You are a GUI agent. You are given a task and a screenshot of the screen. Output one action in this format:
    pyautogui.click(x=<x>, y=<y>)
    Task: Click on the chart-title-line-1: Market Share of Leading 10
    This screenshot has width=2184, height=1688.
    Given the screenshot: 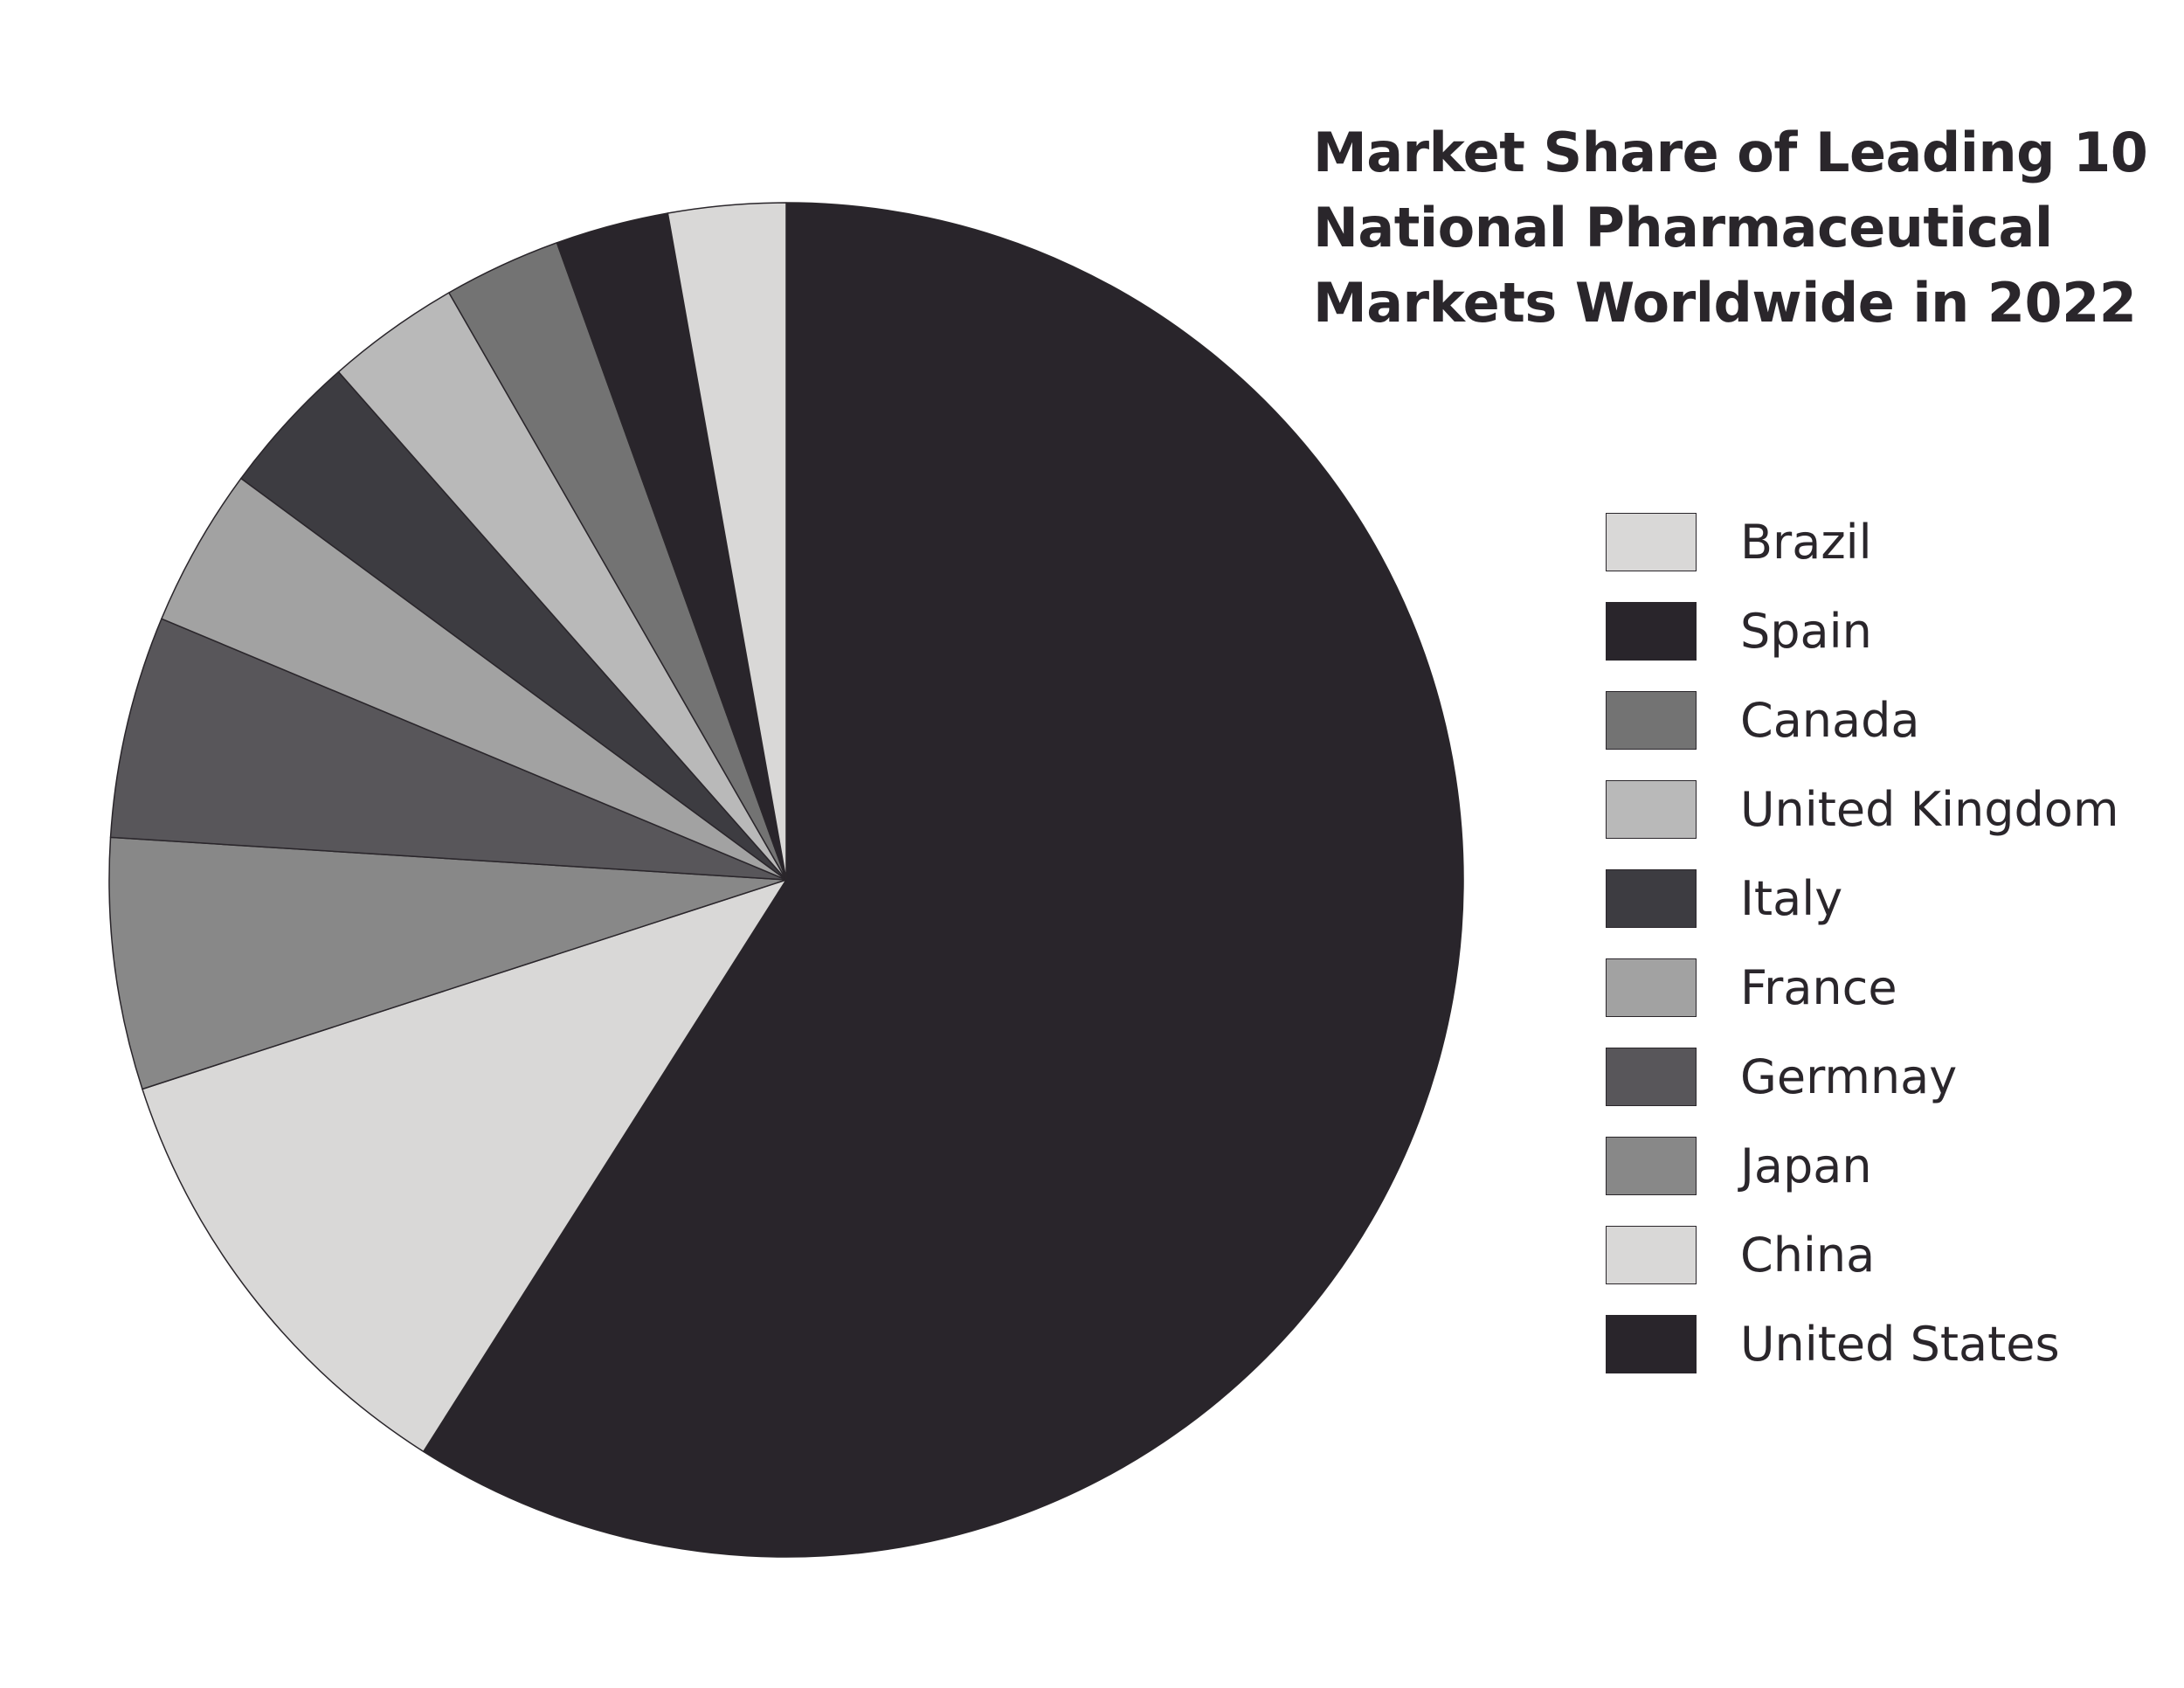 What is the action you would take?
    pyautogui.click(x=1730, y=152)
    